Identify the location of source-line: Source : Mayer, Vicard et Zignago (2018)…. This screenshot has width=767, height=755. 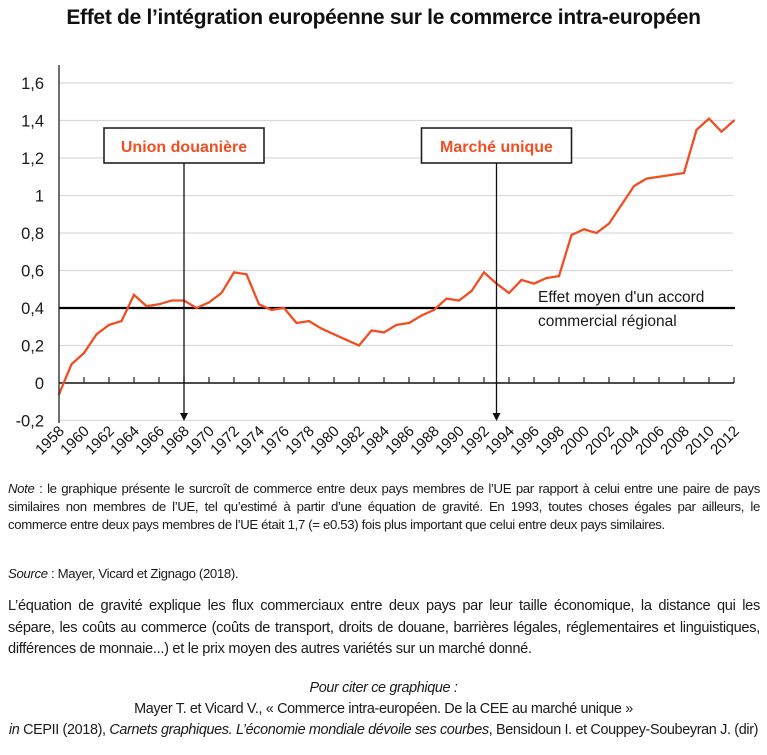
(123, 573).